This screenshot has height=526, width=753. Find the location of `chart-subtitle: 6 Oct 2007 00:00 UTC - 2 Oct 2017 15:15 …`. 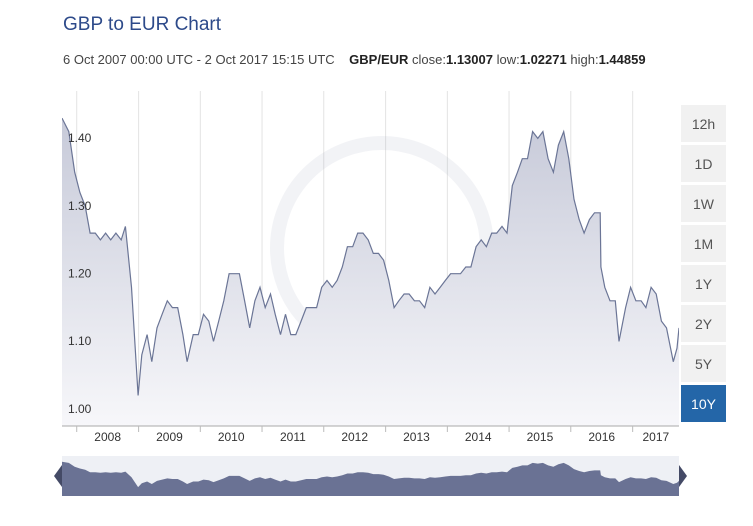

chart-subtitle: 6 Oct 2007 00:00 UTC - 2 Oct 2017 15:15 … is located at coordinates (354, 59).